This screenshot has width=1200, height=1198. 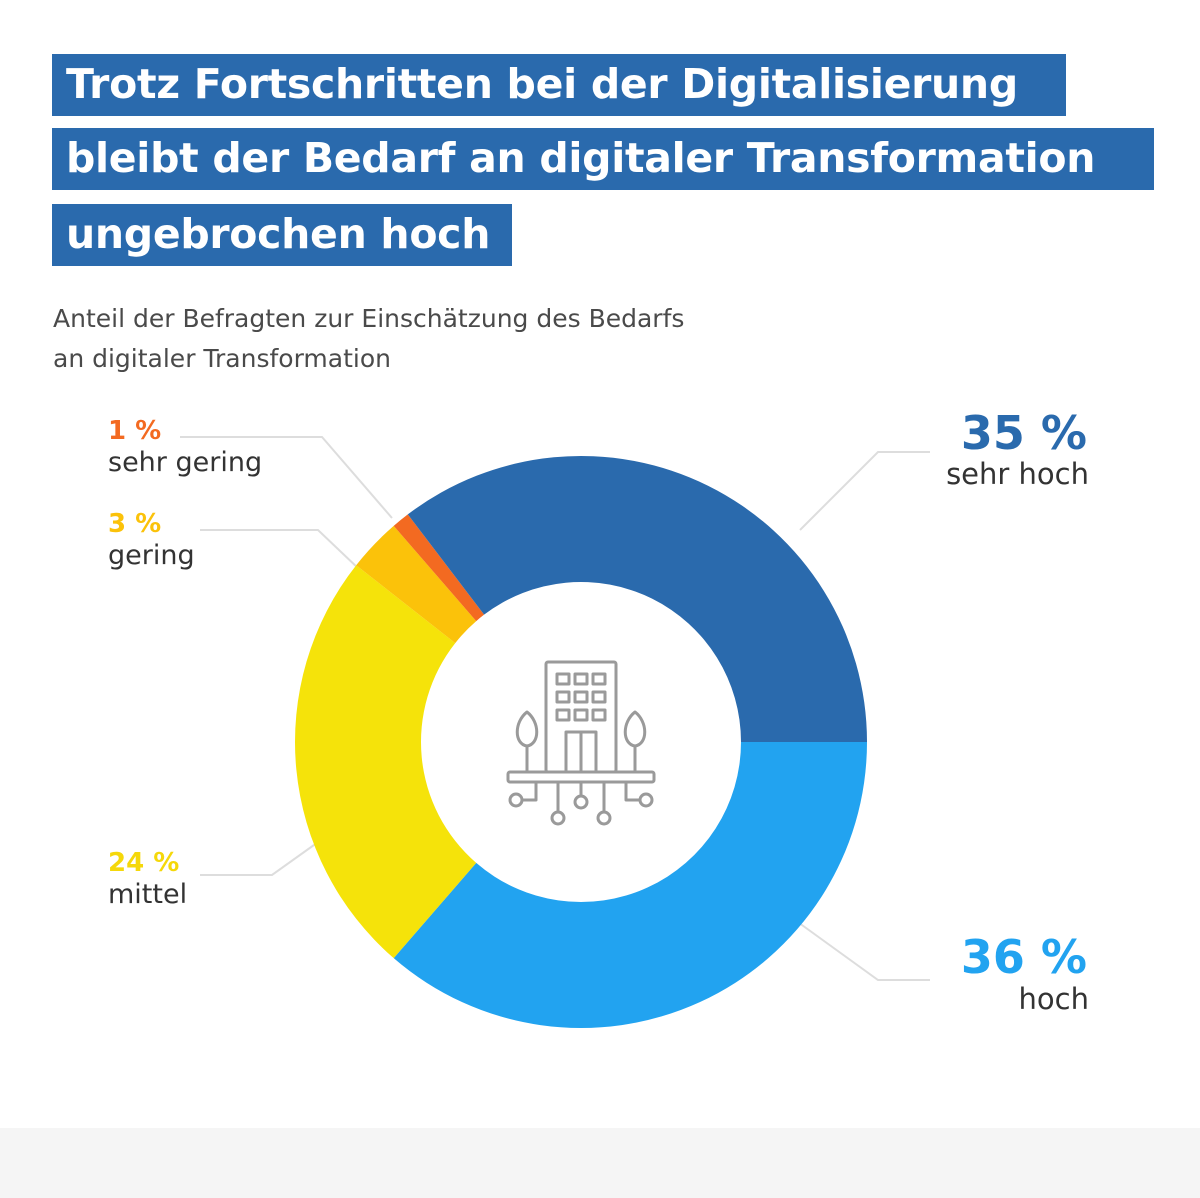 What do you see at coordinates (151, 555) in the screenshot?
I see `label-gering-text: gering` at bounding box center [151, 555].